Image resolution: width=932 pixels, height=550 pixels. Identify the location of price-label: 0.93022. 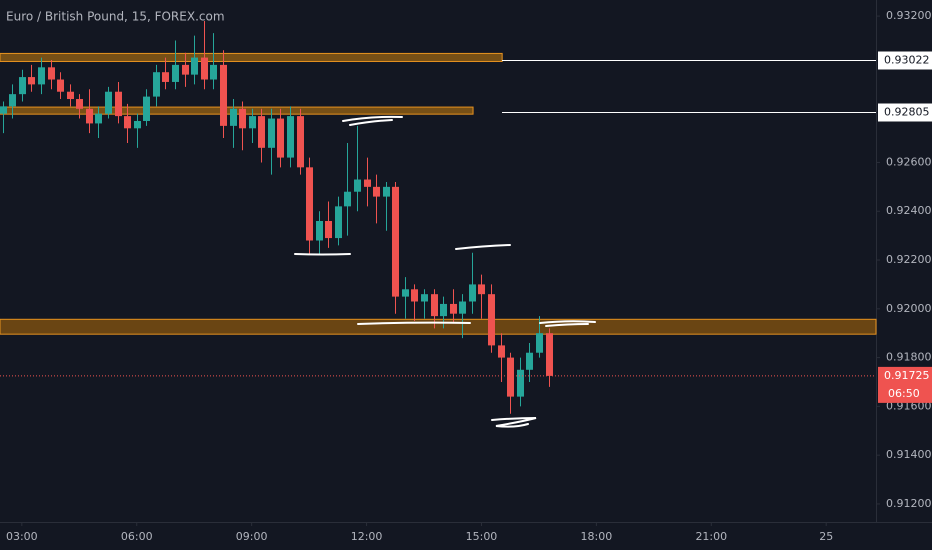
(907, 60).